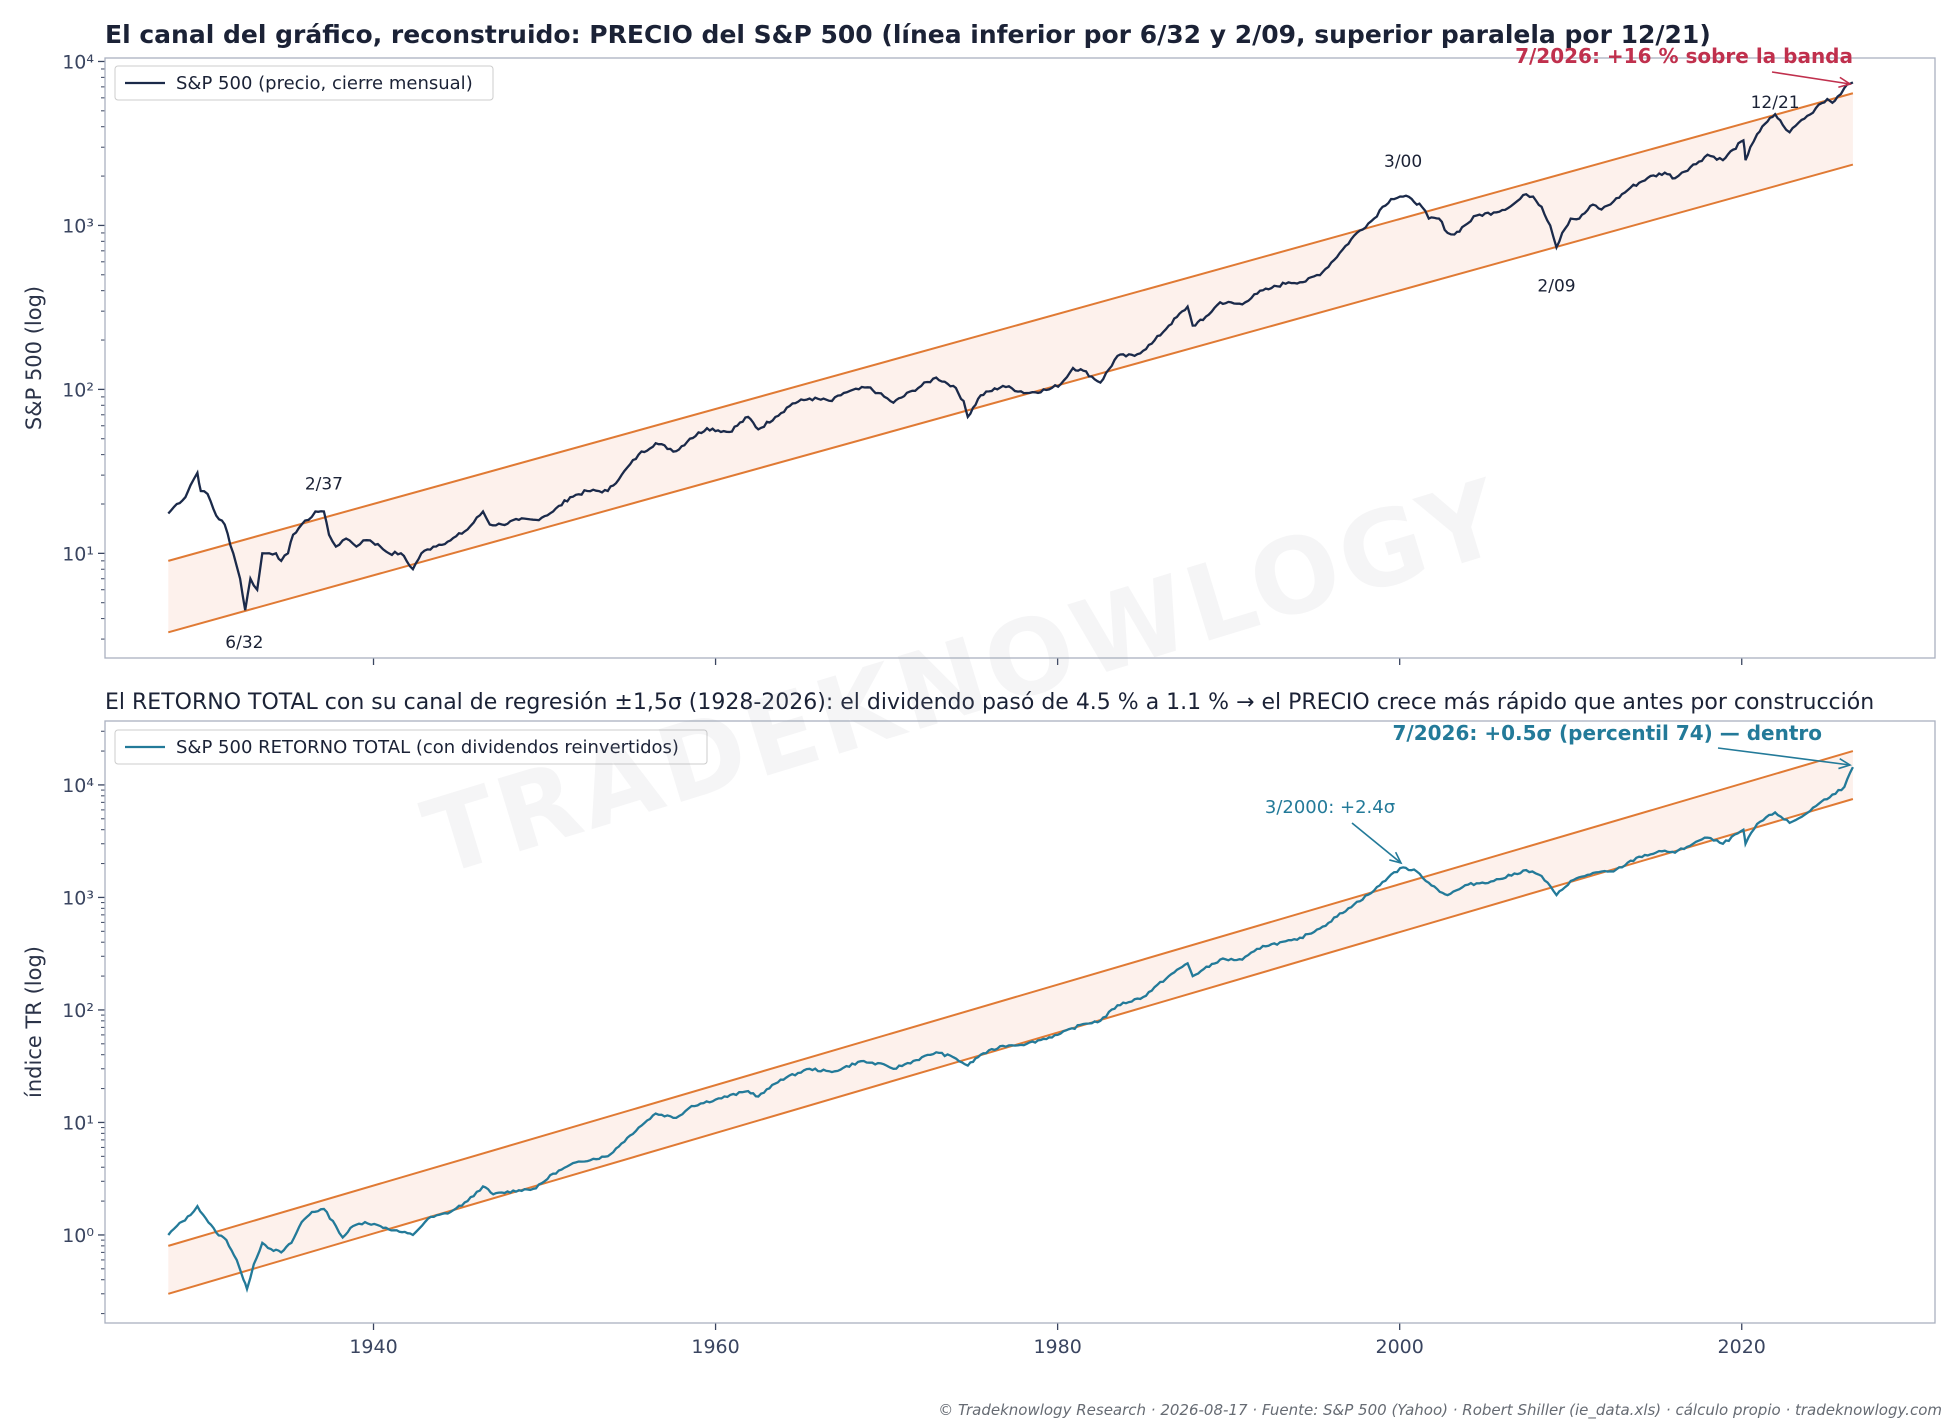 This screenshot has height=1425, width=1950. What do you see at coordinates (78, 62) in the screenshot?
I see `price-y-tick-label: 10⁴` at bounding box center [78, 62].